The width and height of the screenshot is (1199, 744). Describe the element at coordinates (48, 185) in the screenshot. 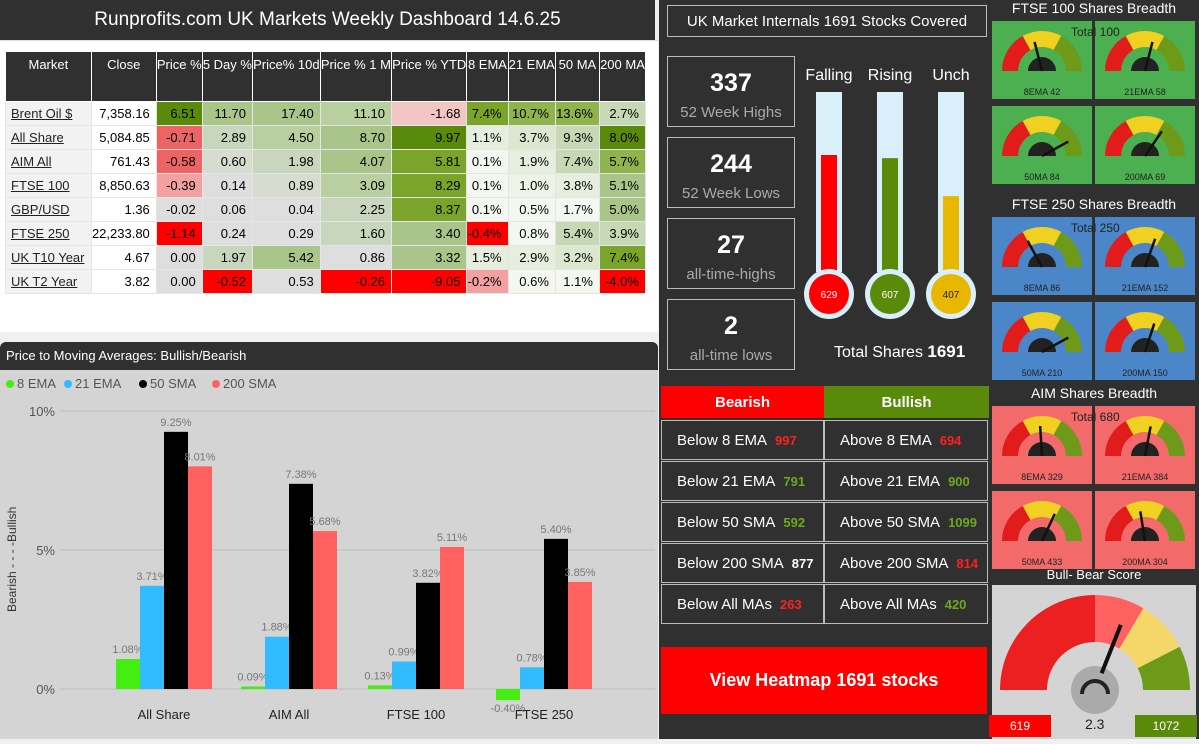

I see `market-link: FTSE 100` at that location.